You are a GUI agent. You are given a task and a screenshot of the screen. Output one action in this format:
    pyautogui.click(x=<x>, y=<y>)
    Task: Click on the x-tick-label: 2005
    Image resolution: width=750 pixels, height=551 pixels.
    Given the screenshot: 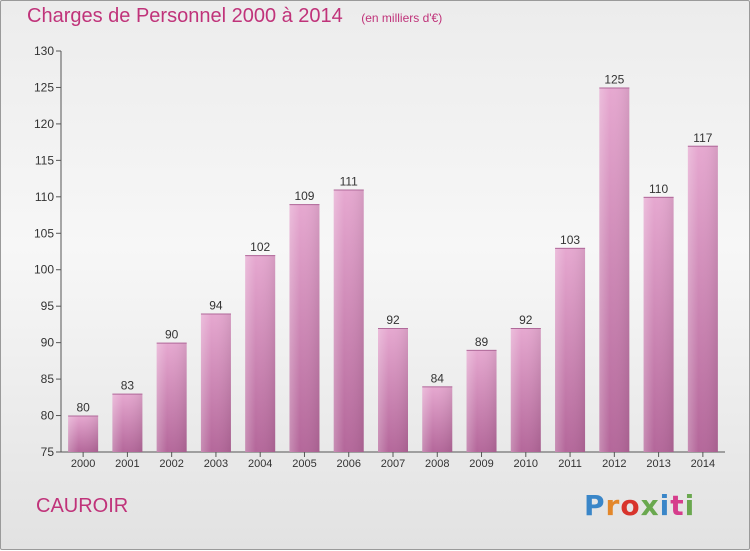 What is the action you would take?
    pyautogui.click(x=304, y=464)
    